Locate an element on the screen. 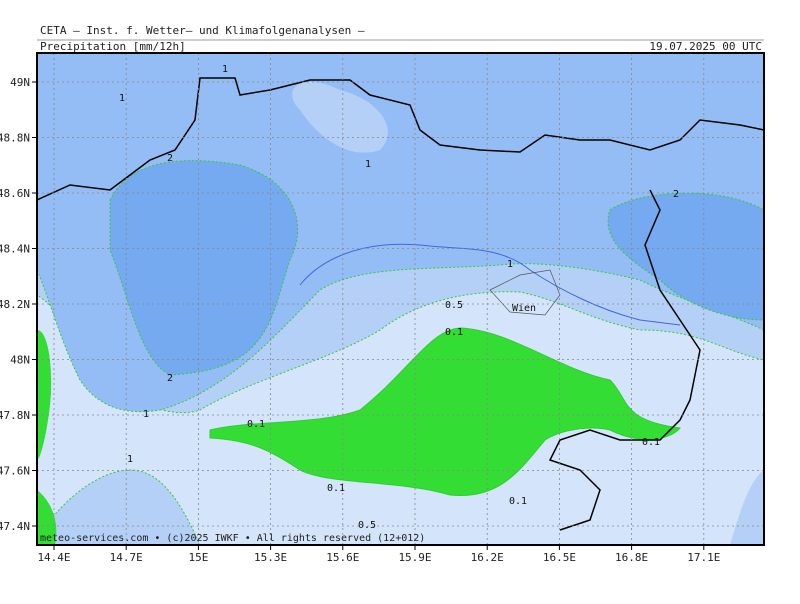 The image size is (800, 604). level-0.5 is located at coordinates (340, 117).